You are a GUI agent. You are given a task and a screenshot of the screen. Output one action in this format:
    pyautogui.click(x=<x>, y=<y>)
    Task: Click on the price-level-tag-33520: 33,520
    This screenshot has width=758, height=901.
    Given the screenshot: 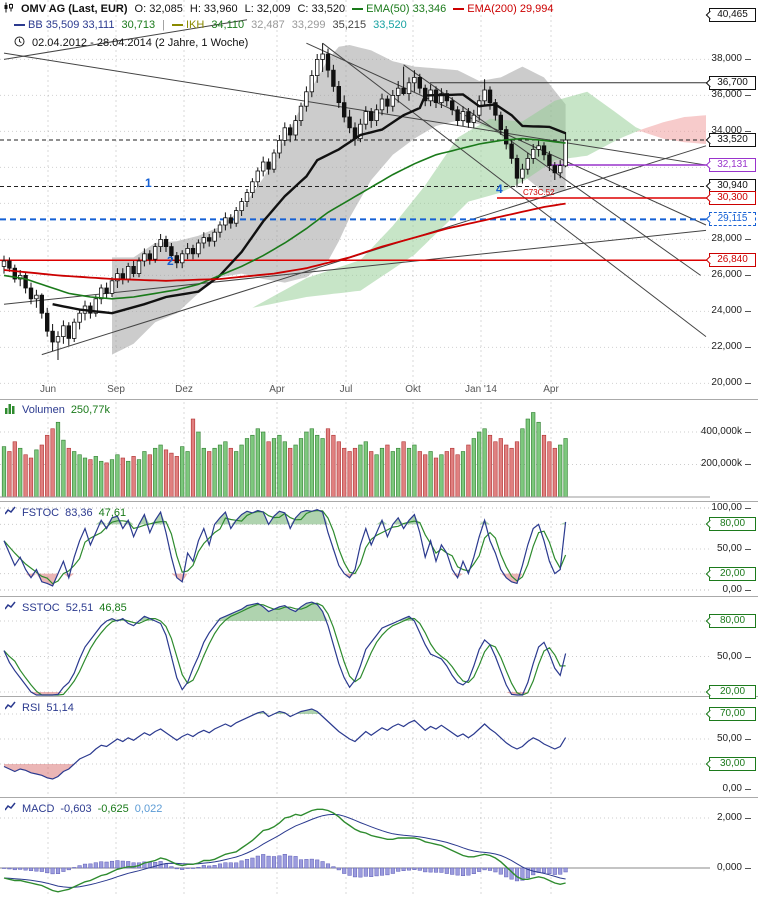 What is the action you would take?
    pyautogui.click(x=732, y=140)
    